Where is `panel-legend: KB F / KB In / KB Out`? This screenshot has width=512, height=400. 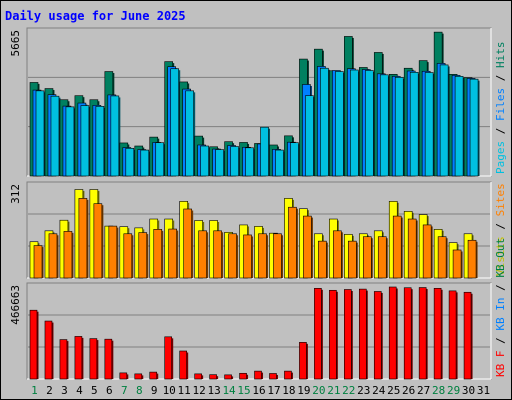 panel-legend: KB F / KB In / KB Out is located at coordinates (500, 307).